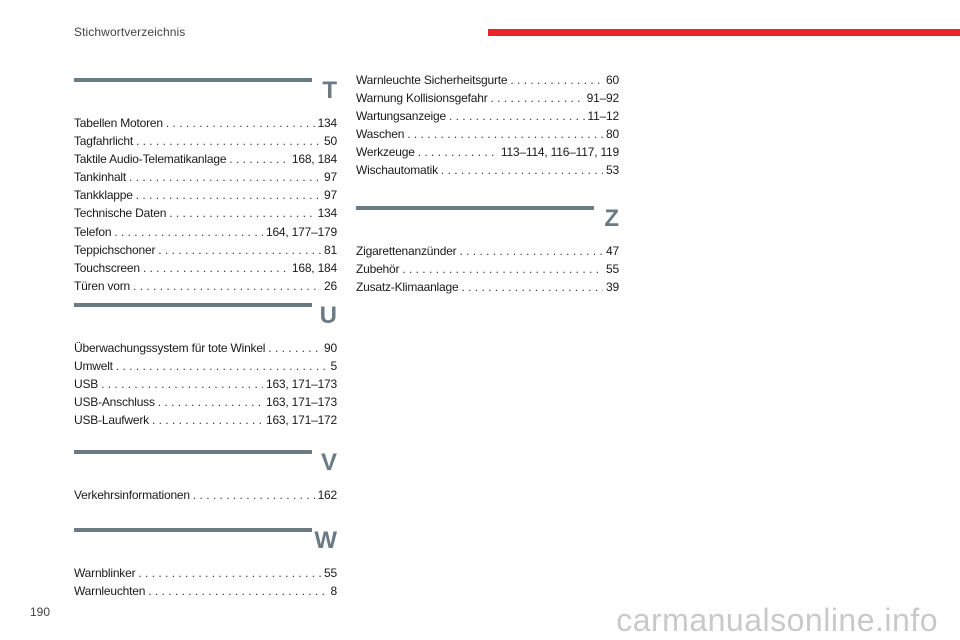  Describe the element at coordinates (327, 123) in the screenshot. I see `entry-pages: 134` at that location.